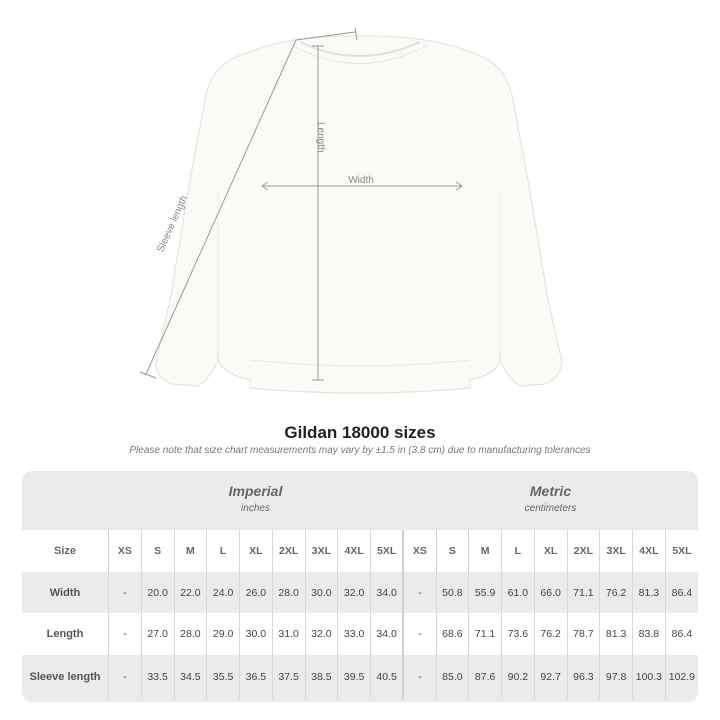  What do you see at coordinates (157, 677) in the screenshot?
I see `imperial-value-cell: 33.5` at bounding box center [157, 677].